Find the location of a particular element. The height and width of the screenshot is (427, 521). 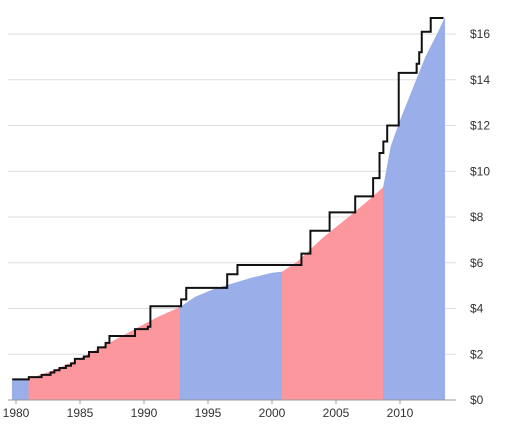

y-tick-labels: $0 $2 $4 $6 $8 $10 $12 $14 $16 is located at coordinates (480, 217).